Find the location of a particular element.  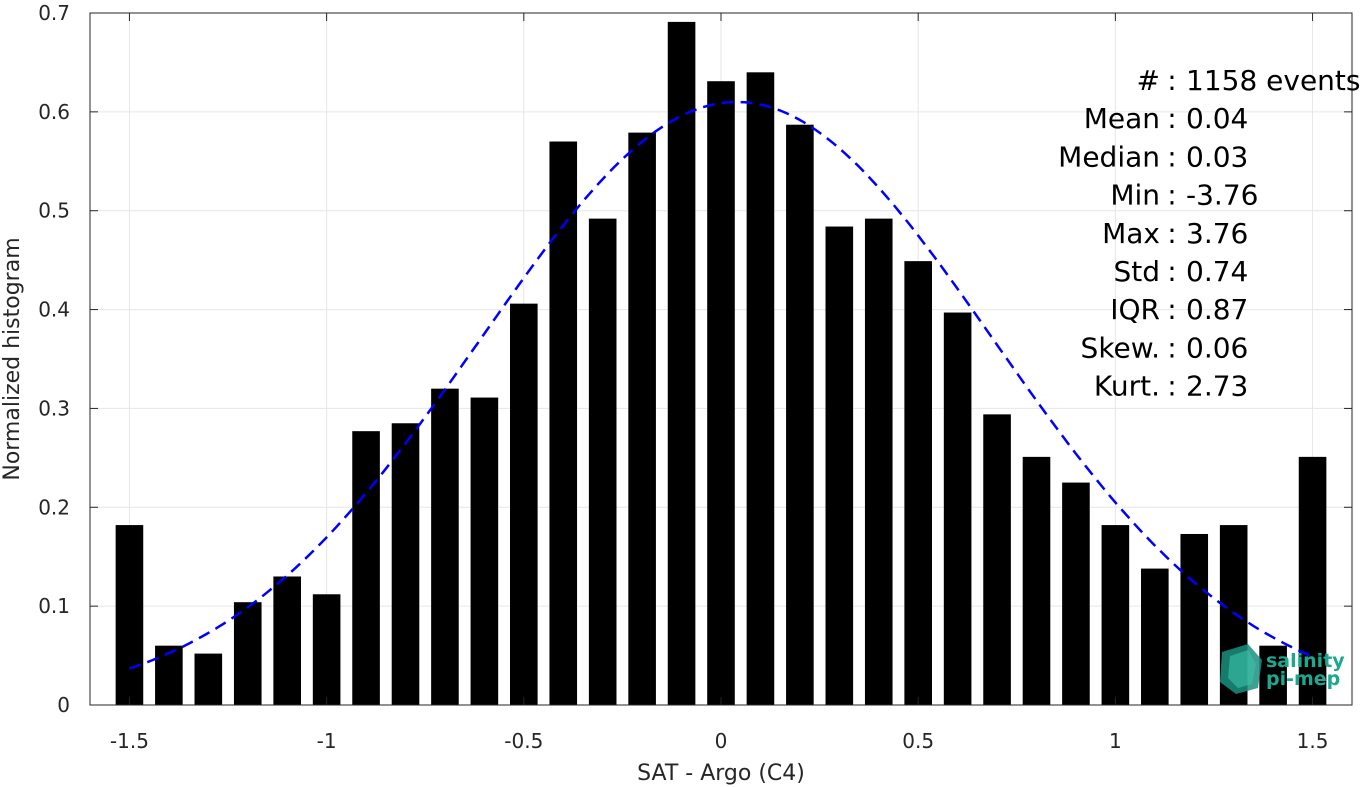

stats-value: 2.73 is located at coordinates (1217, 386).